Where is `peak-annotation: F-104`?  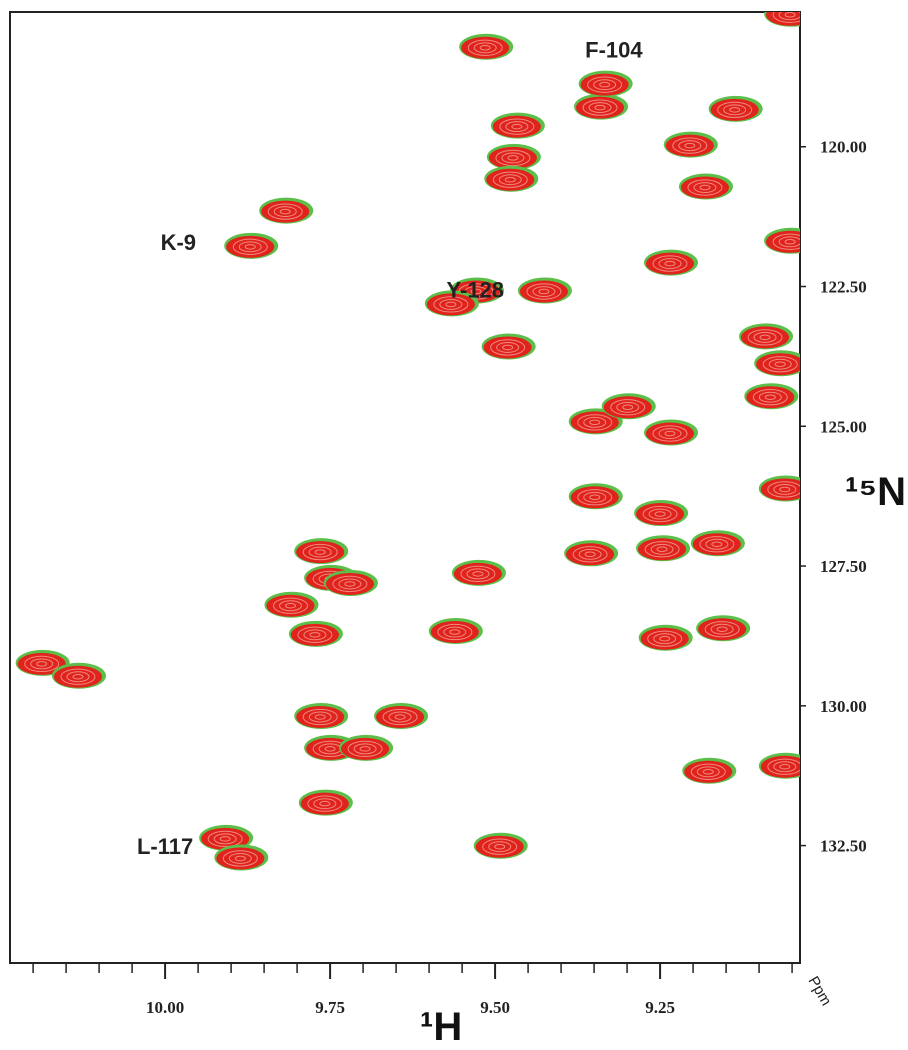
peak-annotation: F-104 is located at coordinates (614, 49).